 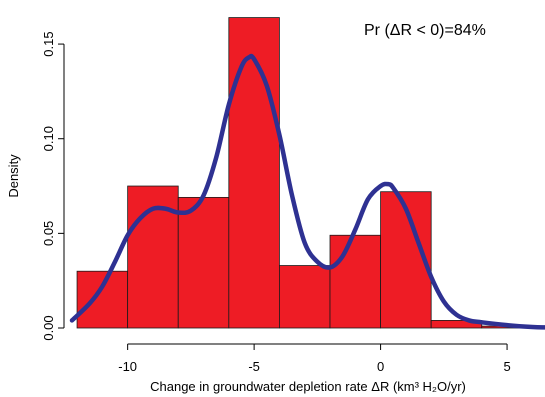 I want to click on x-tick-label: 0, so click(x=380, y=366).